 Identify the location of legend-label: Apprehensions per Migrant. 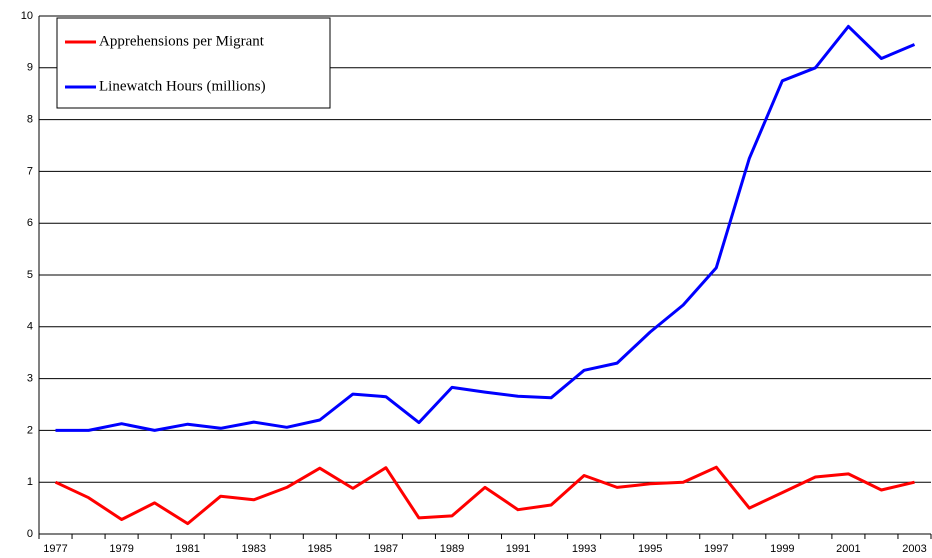
(182, 41).